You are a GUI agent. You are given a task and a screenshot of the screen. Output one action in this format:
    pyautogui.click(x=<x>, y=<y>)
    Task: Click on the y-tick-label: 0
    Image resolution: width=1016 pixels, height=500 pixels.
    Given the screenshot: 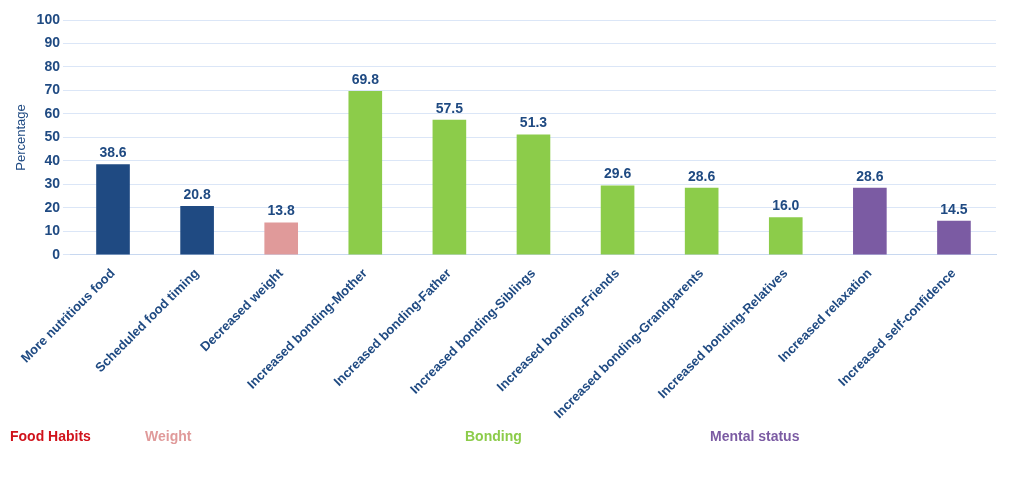 What is the action you would take?
    pyautogui.click(x=56, y=253)
    